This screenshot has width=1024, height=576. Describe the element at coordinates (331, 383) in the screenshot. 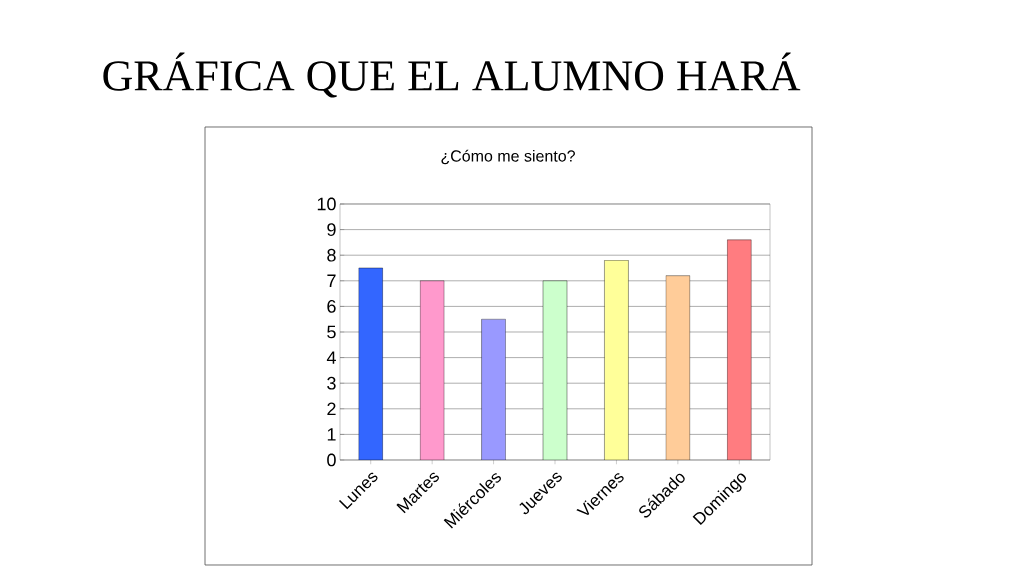

I see `y-tick-label: 3` at that location.